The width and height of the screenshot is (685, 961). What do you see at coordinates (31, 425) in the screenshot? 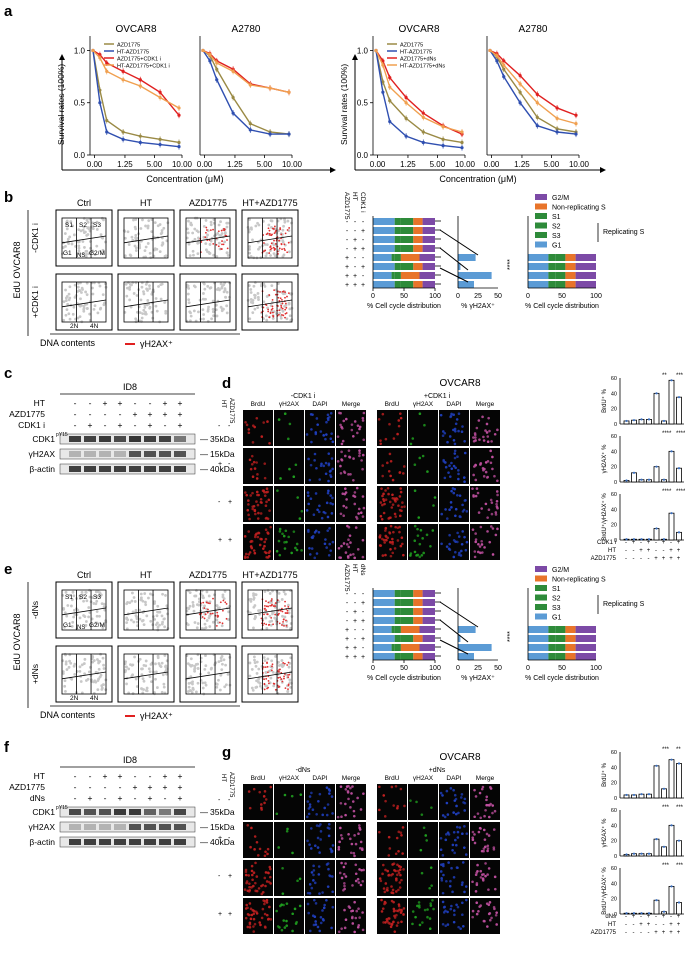
I see `treatment-label: CDK1 i` at bounding box center [31, 425].